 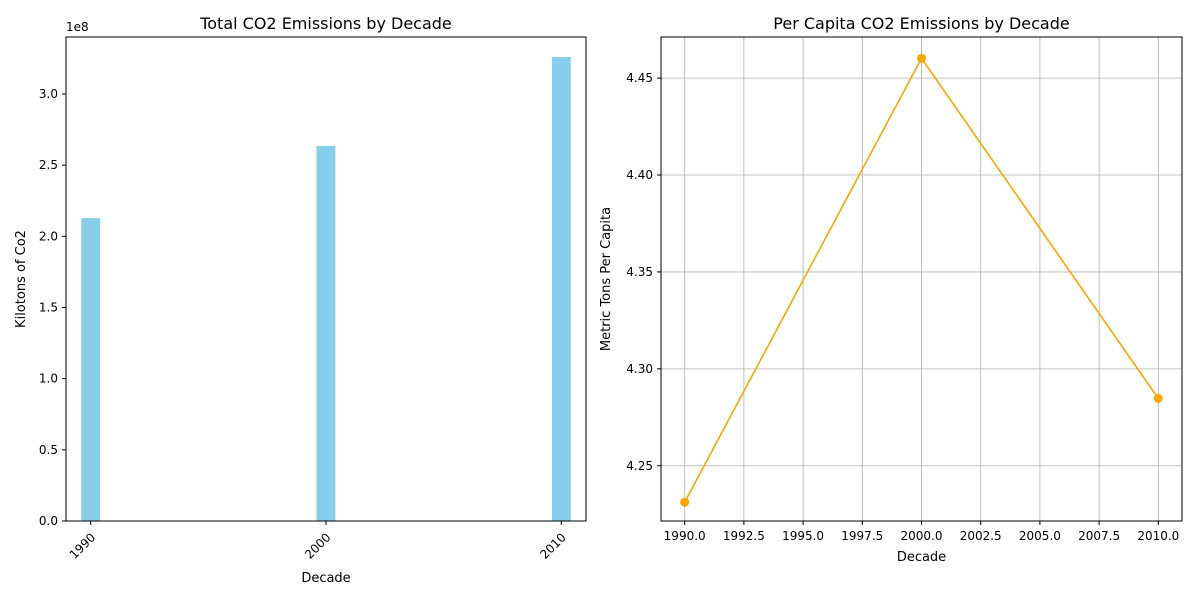 I want to click on y-tick-label: 0.0, so click(x=48, y=521).